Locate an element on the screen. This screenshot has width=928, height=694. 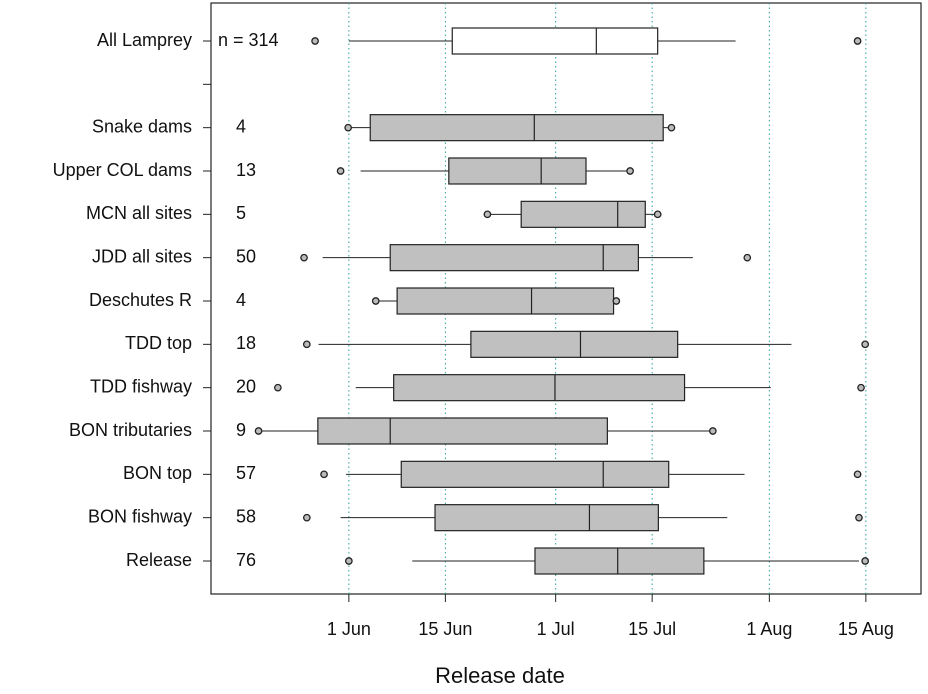
y-tick-label: JDD all sites is located at coordinates (142, 256).